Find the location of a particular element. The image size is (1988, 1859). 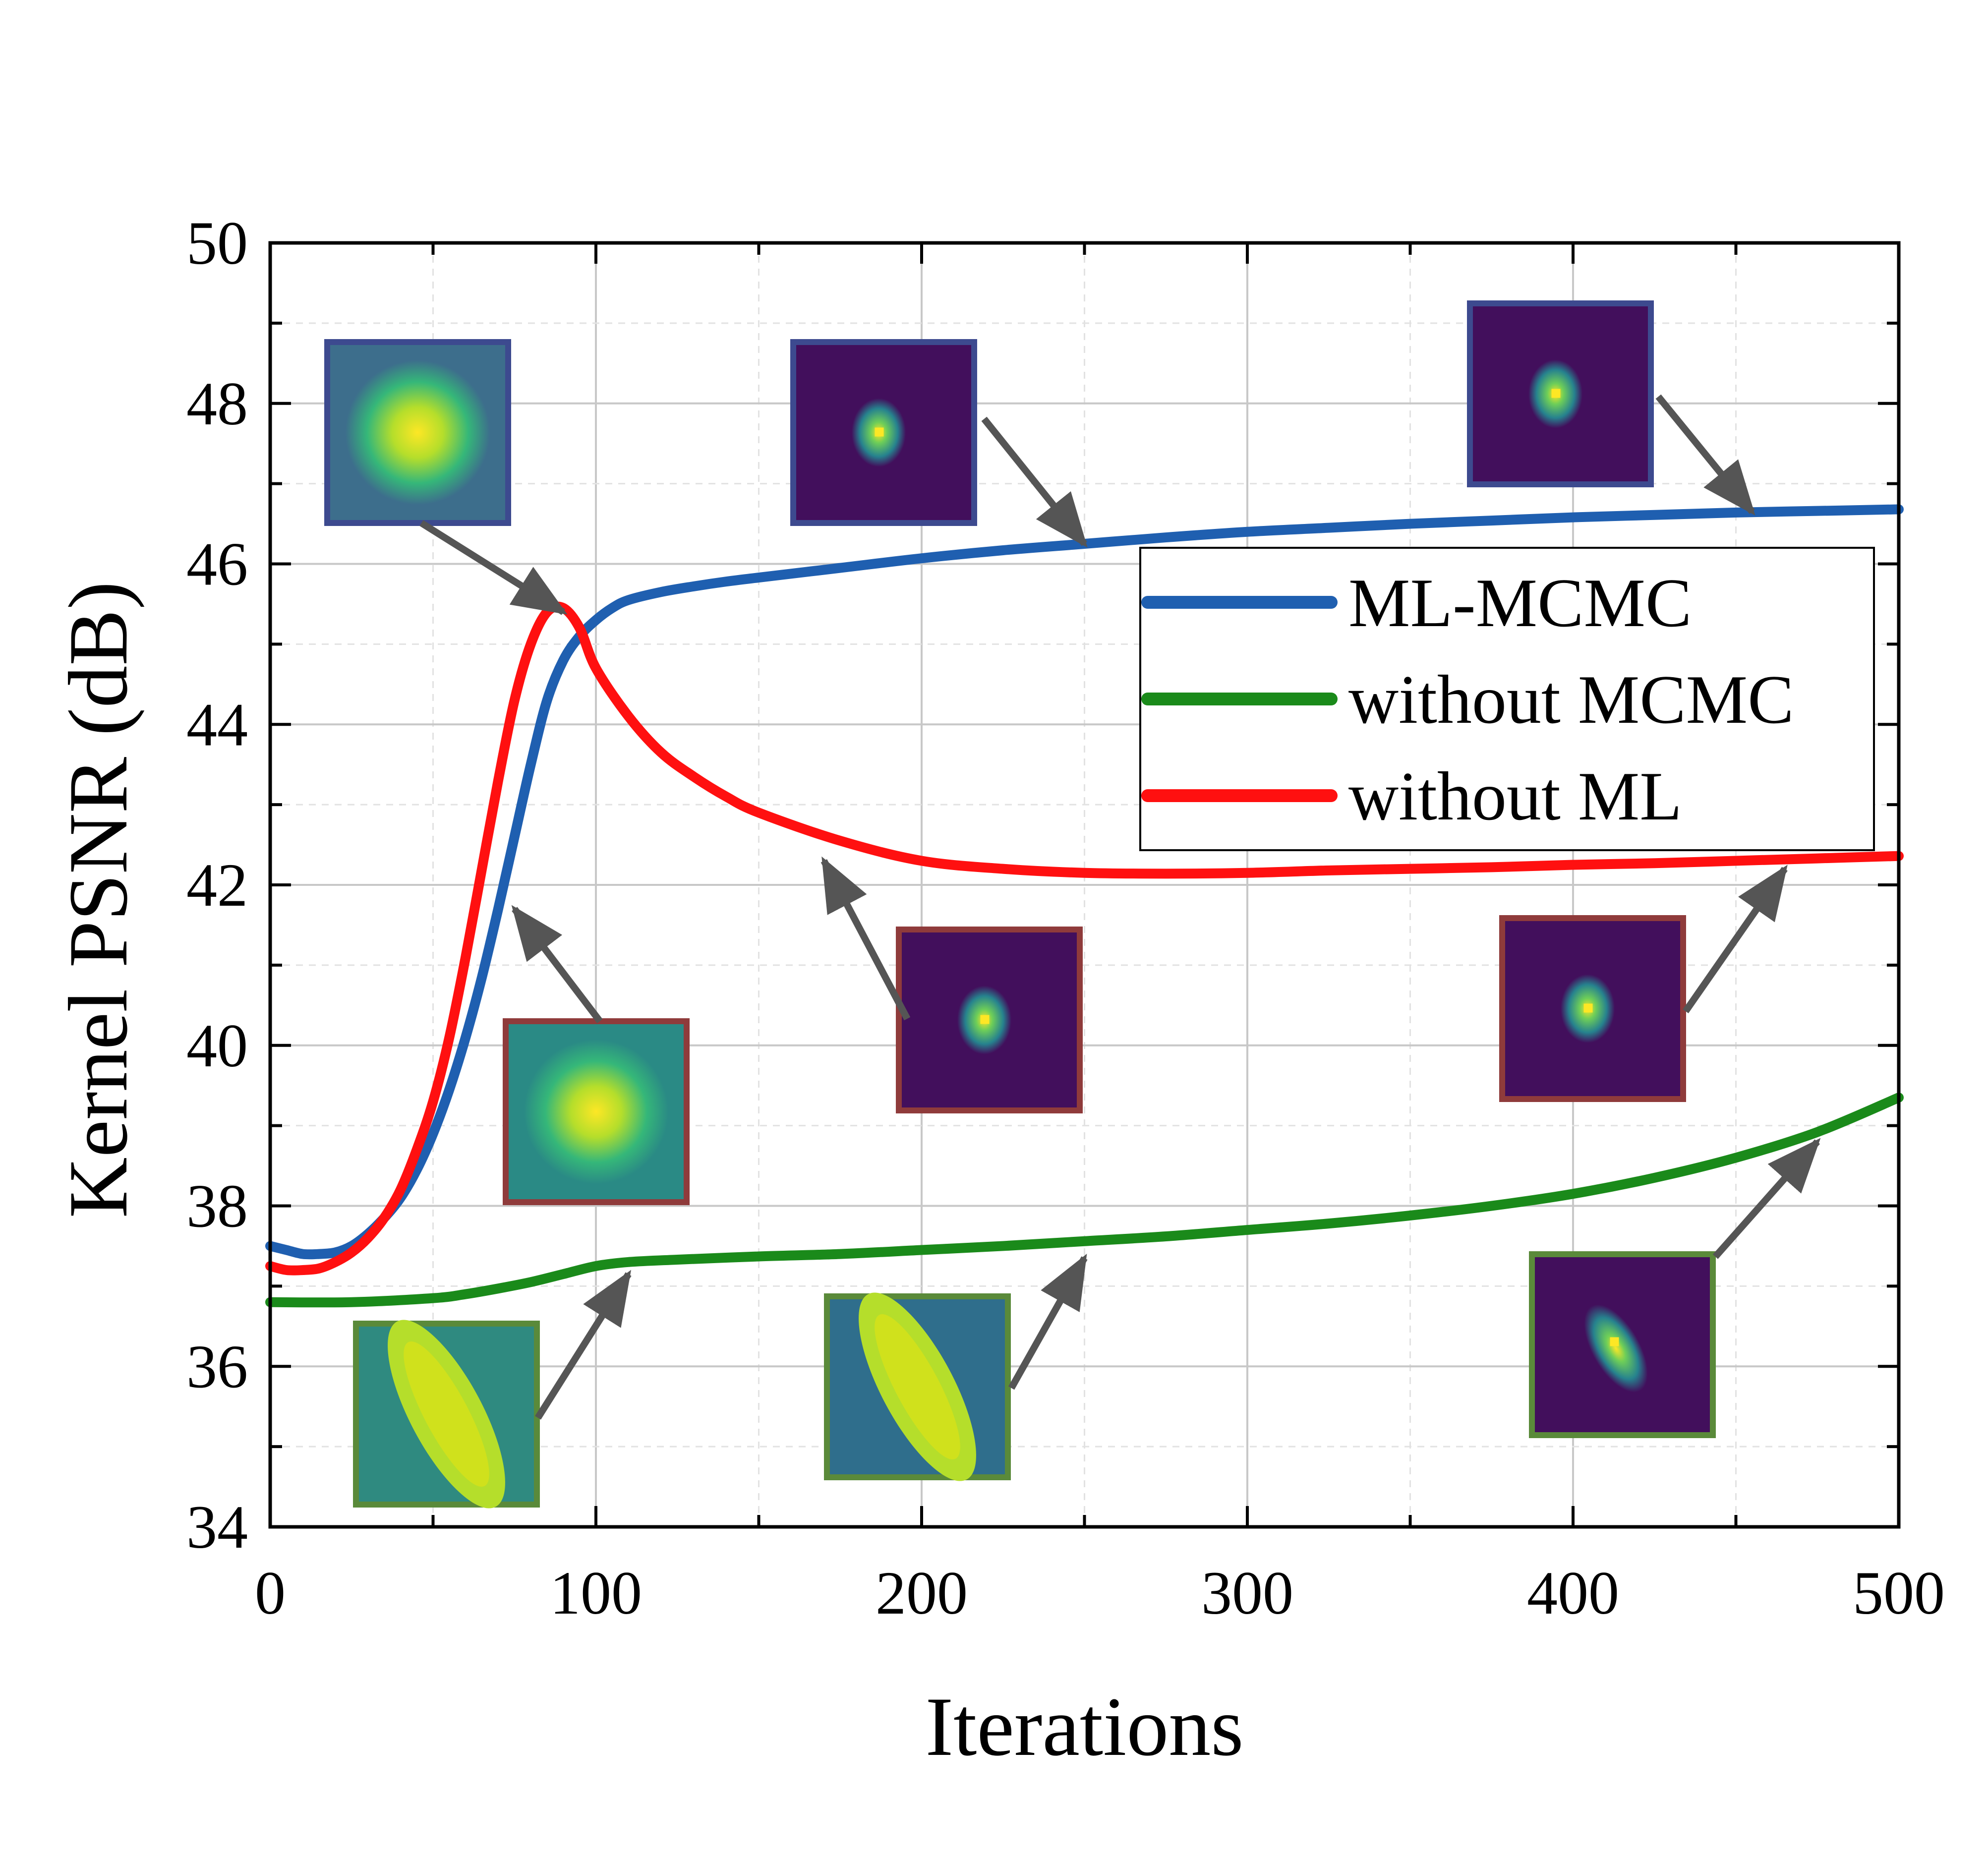

x-tick-label: 100 is located at coordinates (596, 1593).